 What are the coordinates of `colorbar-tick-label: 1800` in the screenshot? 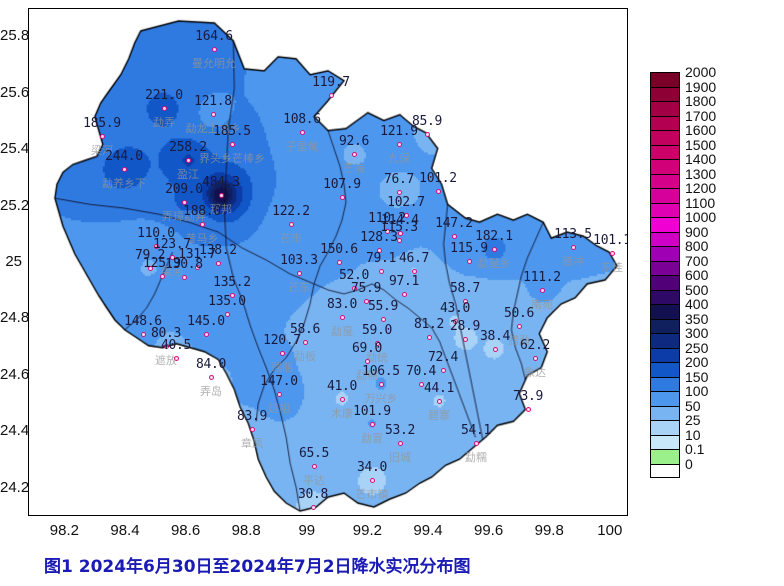 It's located at (701, 101).